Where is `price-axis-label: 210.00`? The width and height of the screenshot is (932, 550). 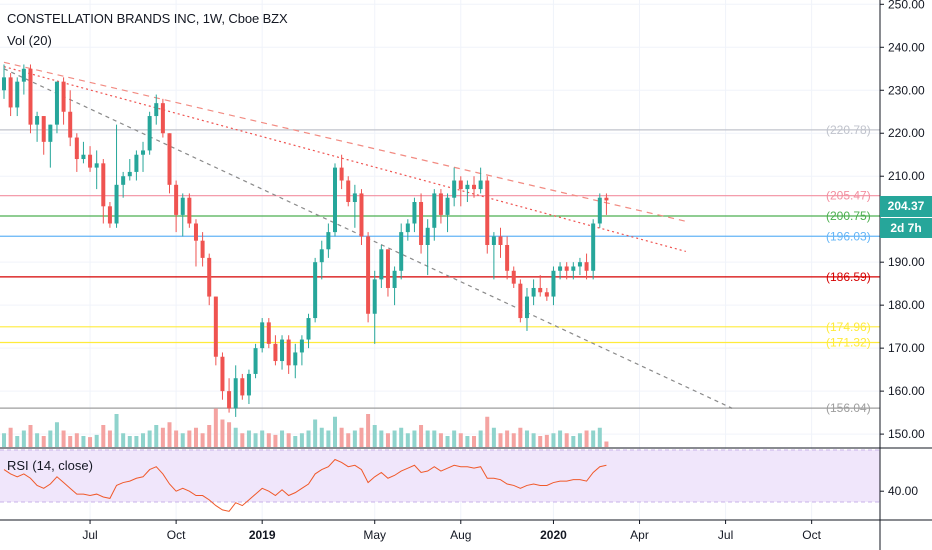 price-axis-label: 210.00 is located at coordinates (906, 176).